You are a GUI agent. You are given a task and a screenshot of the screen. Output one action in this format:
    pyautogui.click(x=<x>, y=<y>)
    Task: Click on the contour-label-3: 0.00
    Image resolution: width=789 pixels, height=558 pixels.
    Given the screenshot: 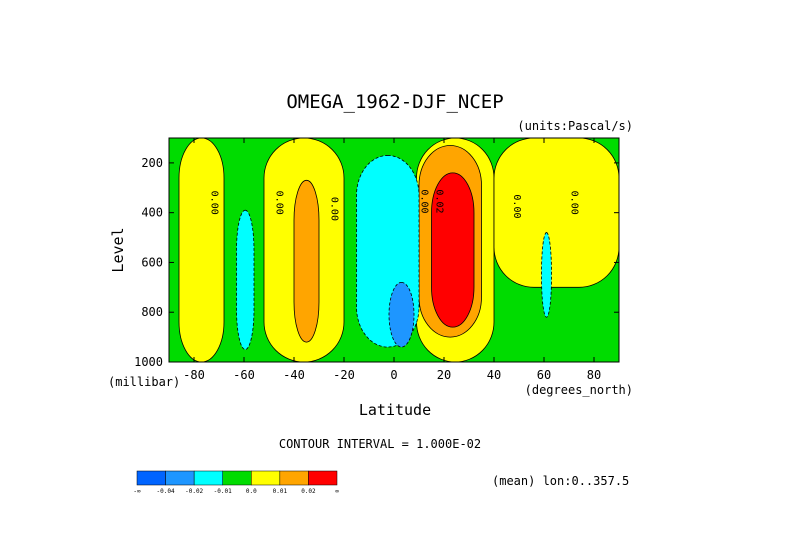 What is the action you would take?
    pyautogui.click(x=424, y=201)
    